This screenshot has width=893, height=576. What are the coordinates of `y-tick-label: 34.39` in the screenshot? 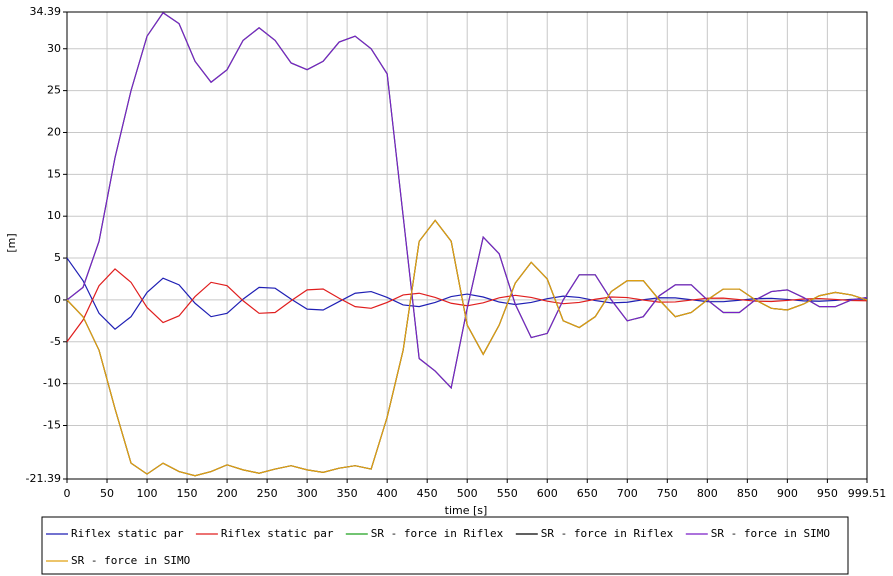 It's located at (46, 11).